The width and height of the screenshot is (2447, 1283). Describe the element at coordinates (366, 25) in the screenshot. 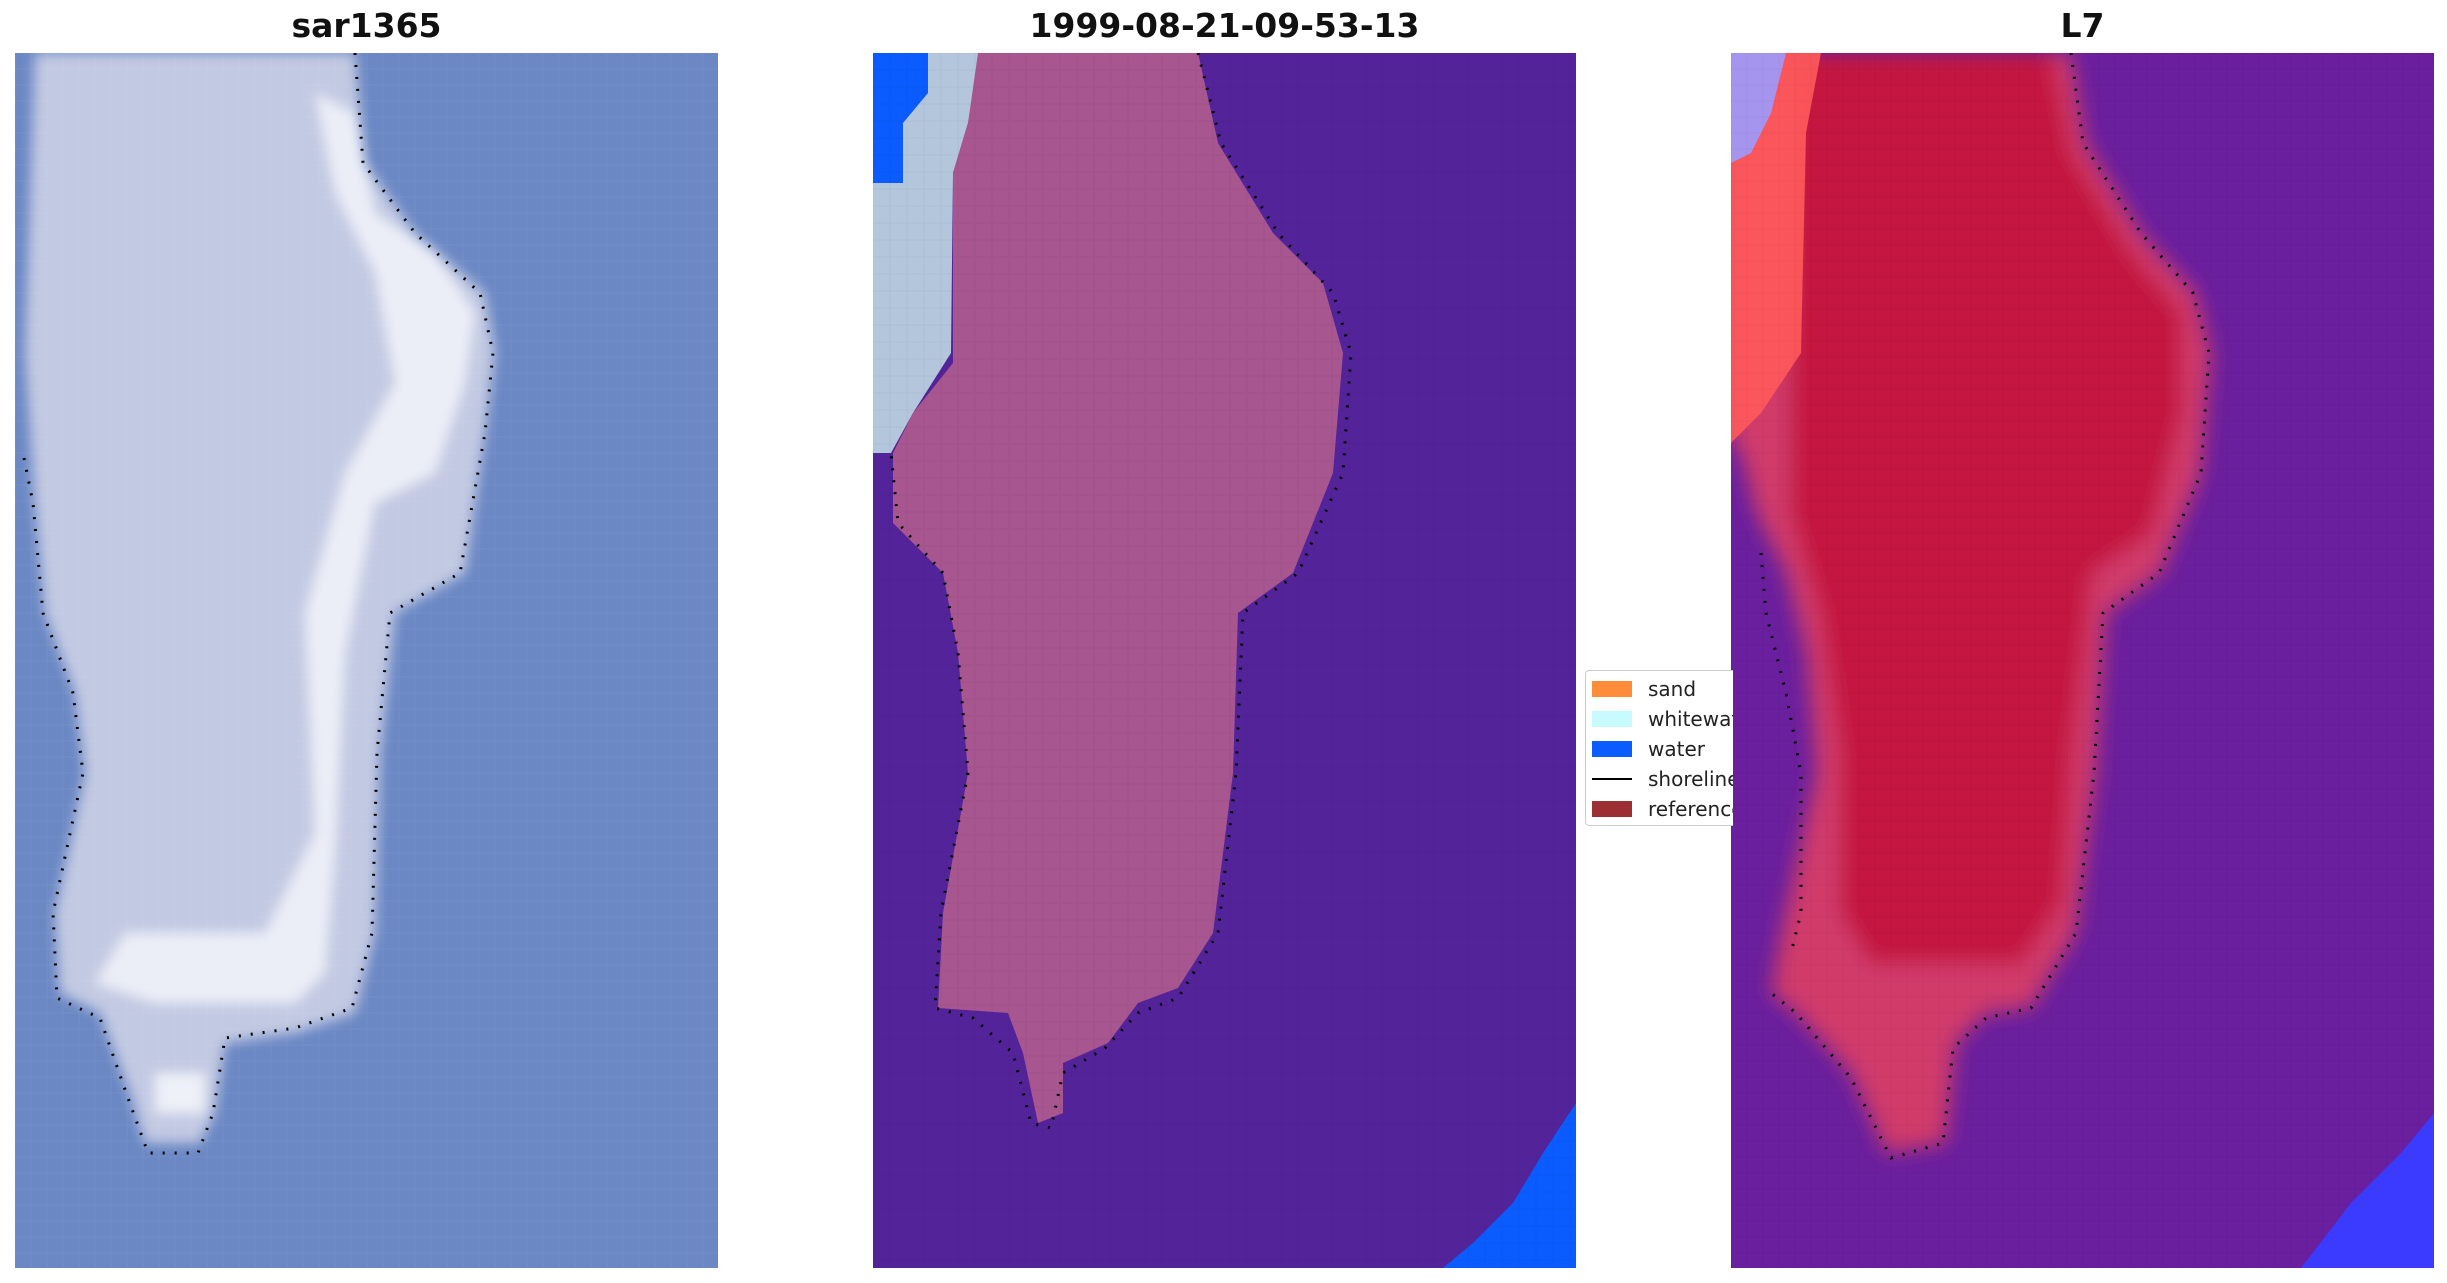

I see `panel-title-rgb: sar1365` at that location.